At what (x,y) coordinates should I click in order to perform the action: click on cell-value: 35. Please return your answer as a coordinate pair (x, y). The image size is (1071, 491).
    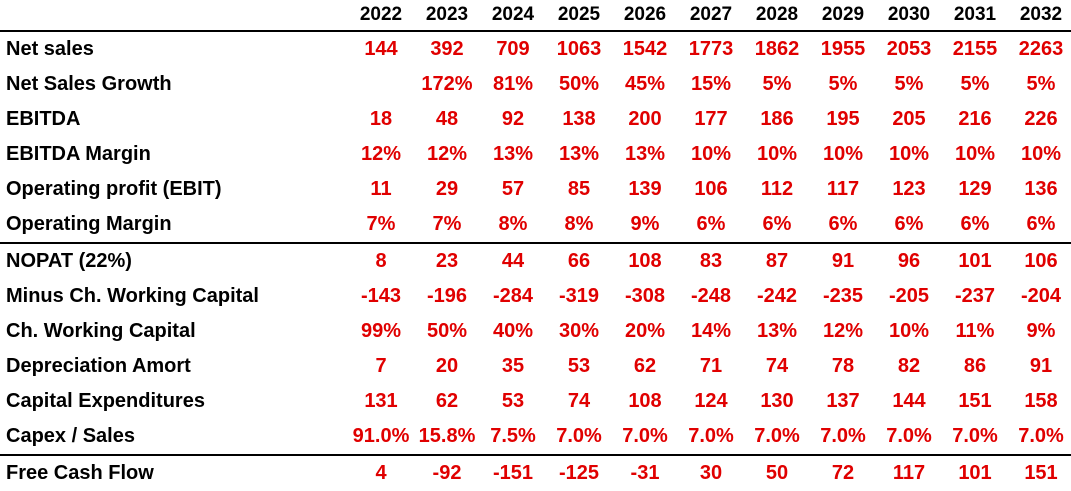
    Looking at the image, I should click on (513, 366).